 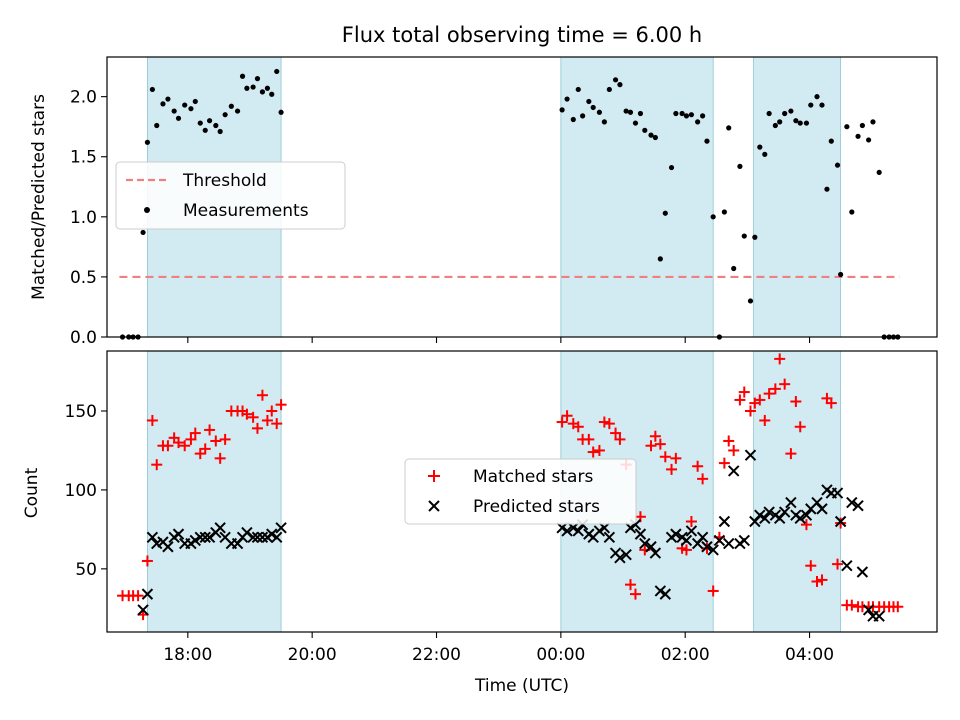 I want to click on y-tick-label: 1.0, so click(x=83, y=218).